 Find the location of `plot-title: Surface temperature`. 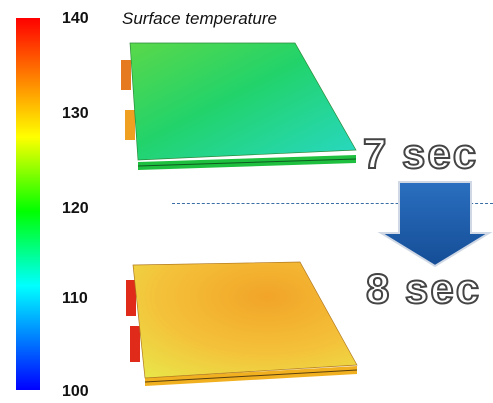

plot-title: Surface temperature is located at coordinates (199, 18).